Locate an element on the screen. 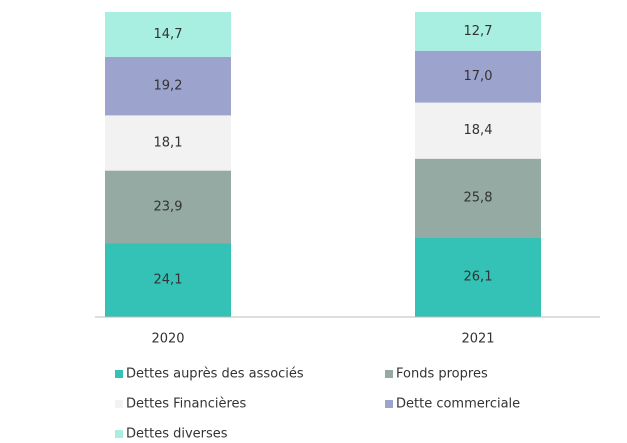 The width and height of the screenshot is (627, 443). data-label: 23,9 is located at coordinates (168, 207).